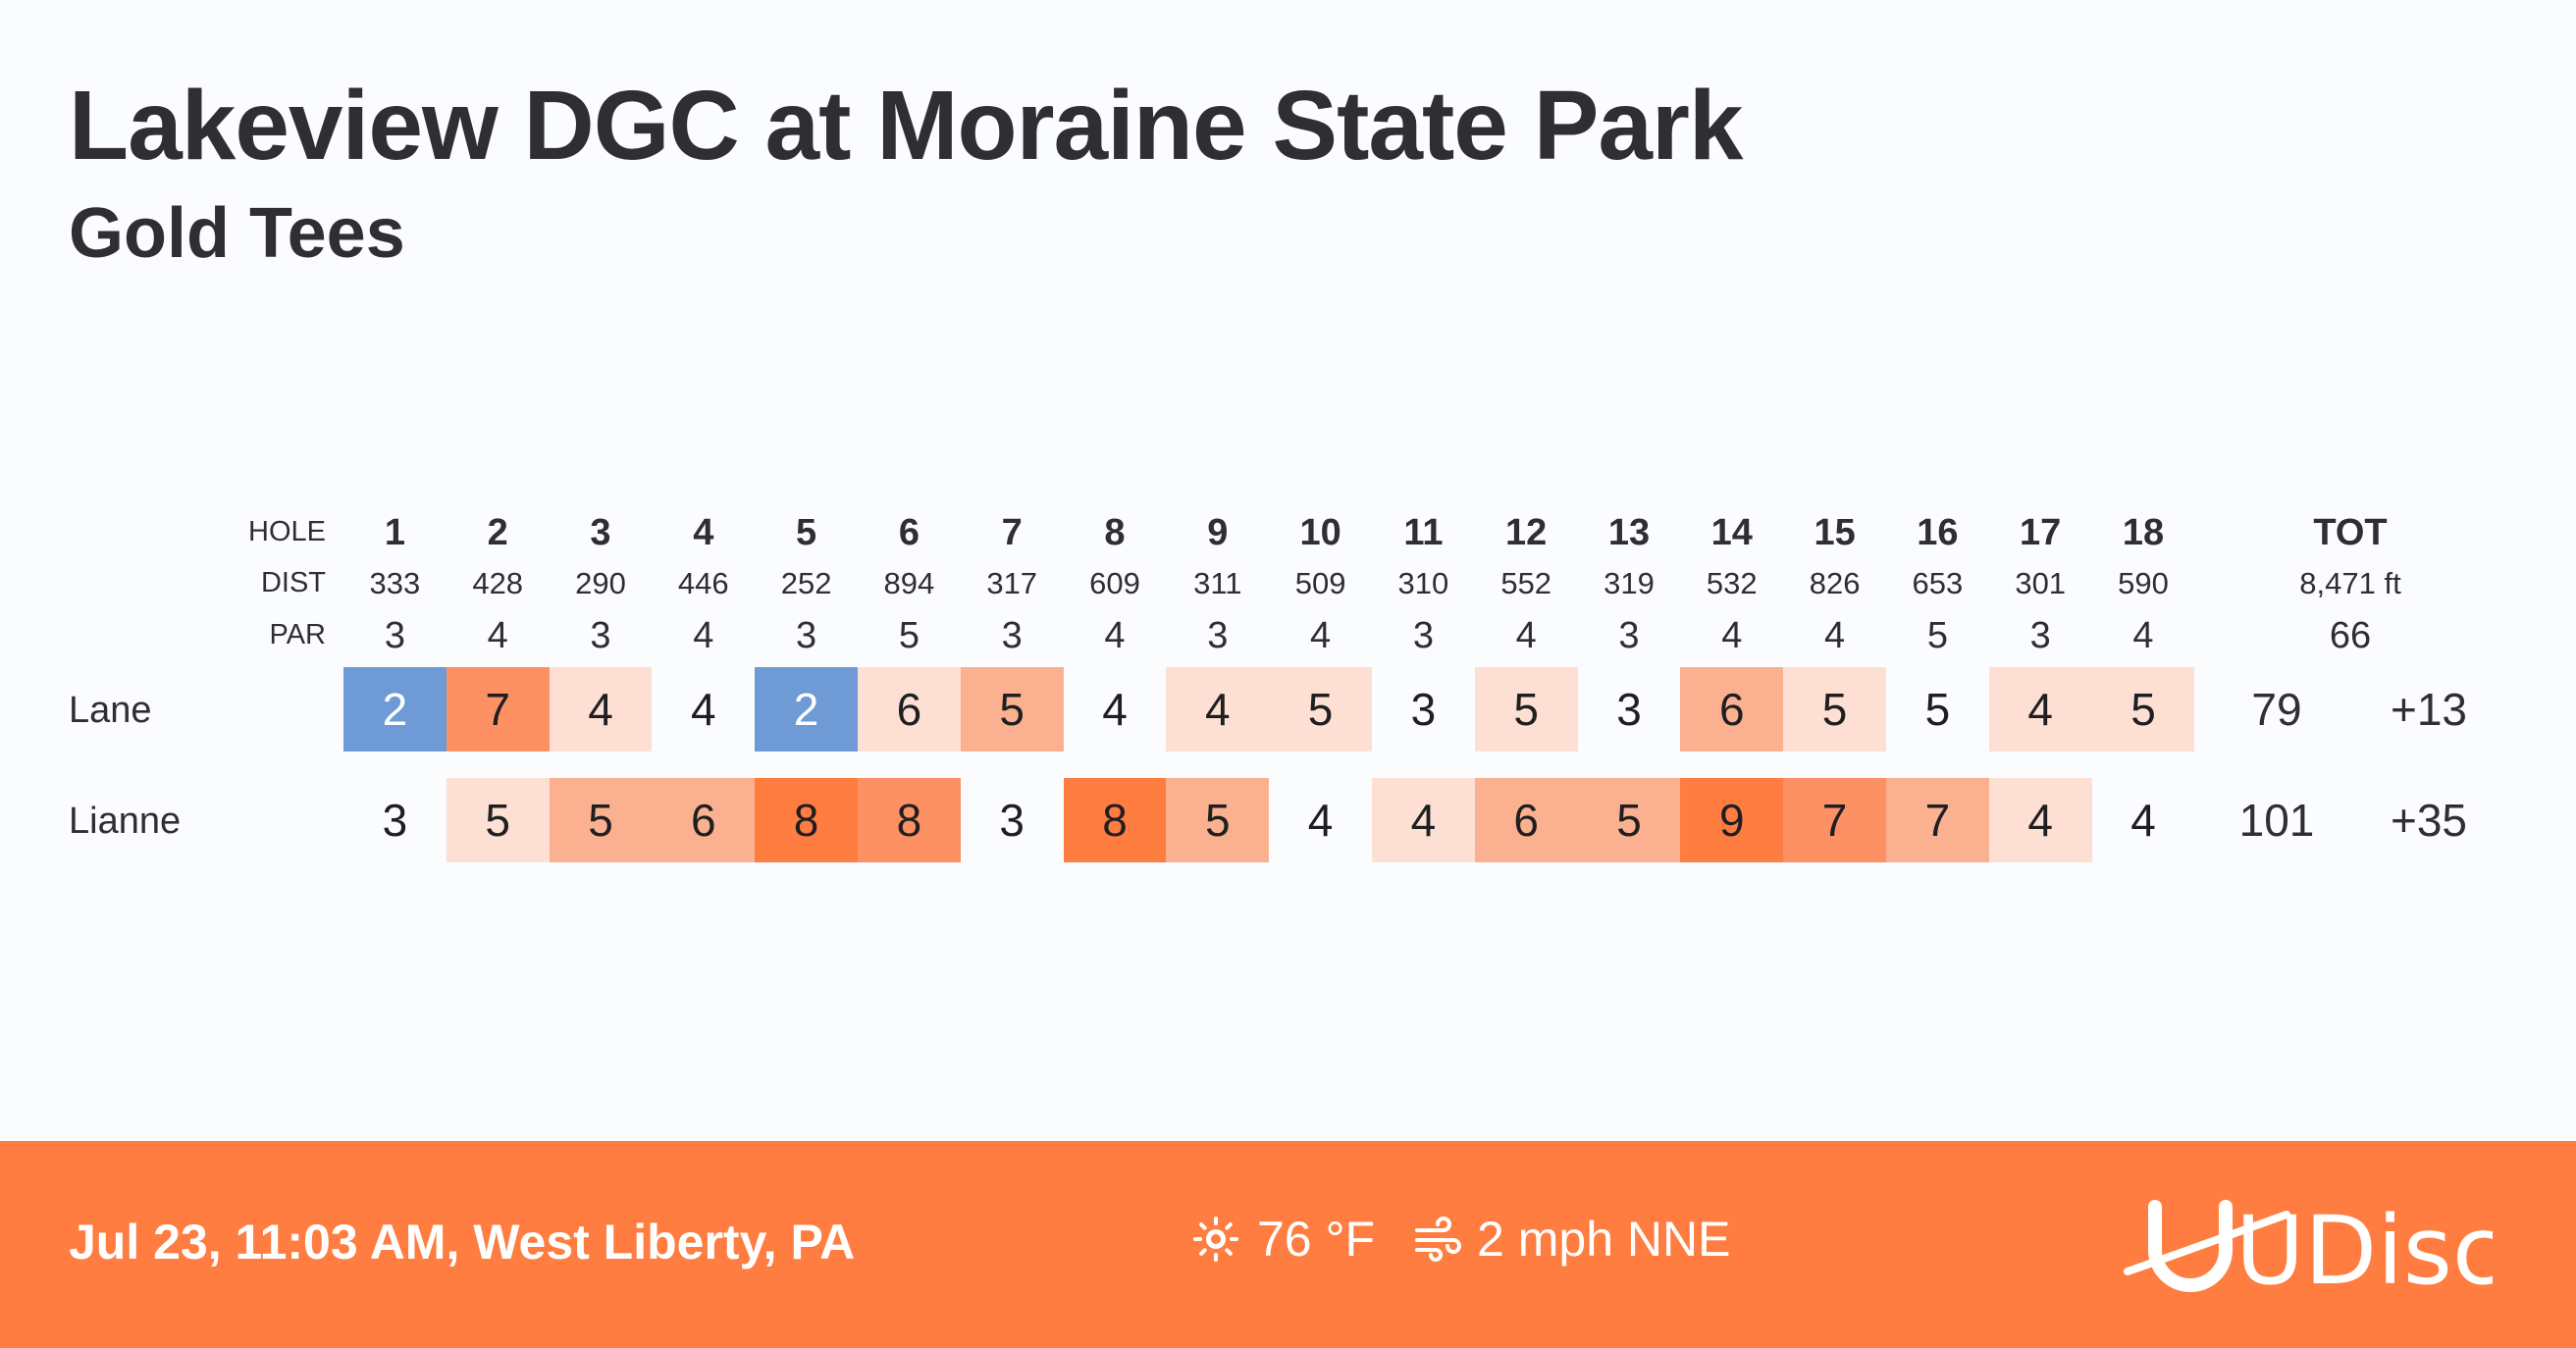  Describe the element at coordinates (1316, 1239) in the screenshot. I see `temperature: 76 °F` at that location.